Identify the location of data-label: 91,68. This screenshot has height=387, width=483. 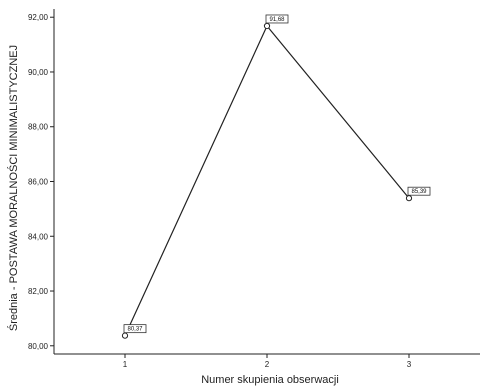
(277, 20).